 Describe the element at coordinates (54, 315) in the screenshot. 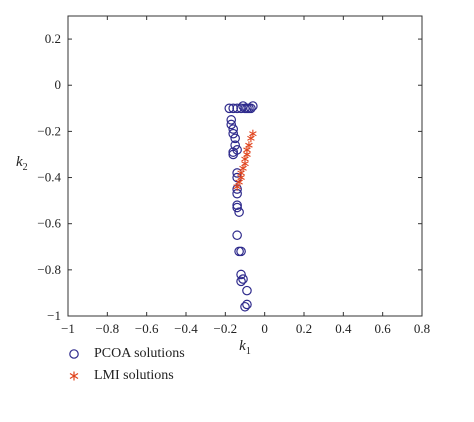

I see `y-tick-label: −1` at that location.